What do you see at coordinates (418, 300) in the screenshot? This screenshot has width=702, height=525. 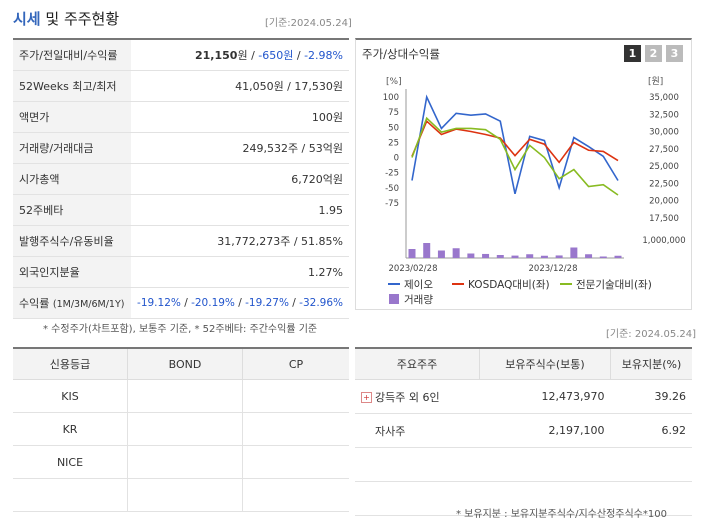 I see `legend-volume: 거래량` at bounding box center [418, 300].